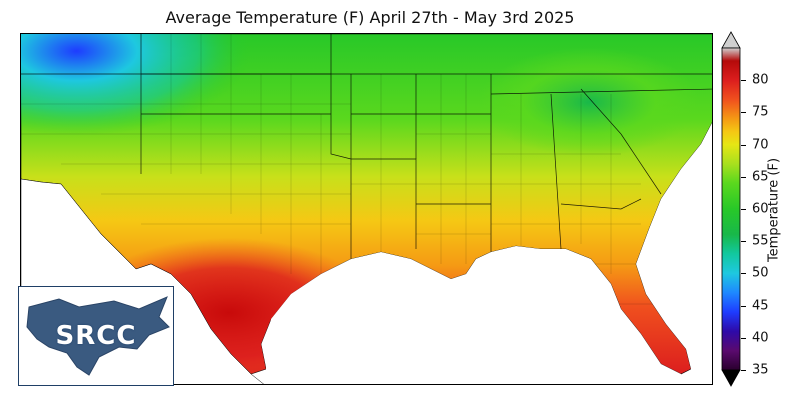  I want to click on srcc-logo-text: SRCC, so click(96, 336).